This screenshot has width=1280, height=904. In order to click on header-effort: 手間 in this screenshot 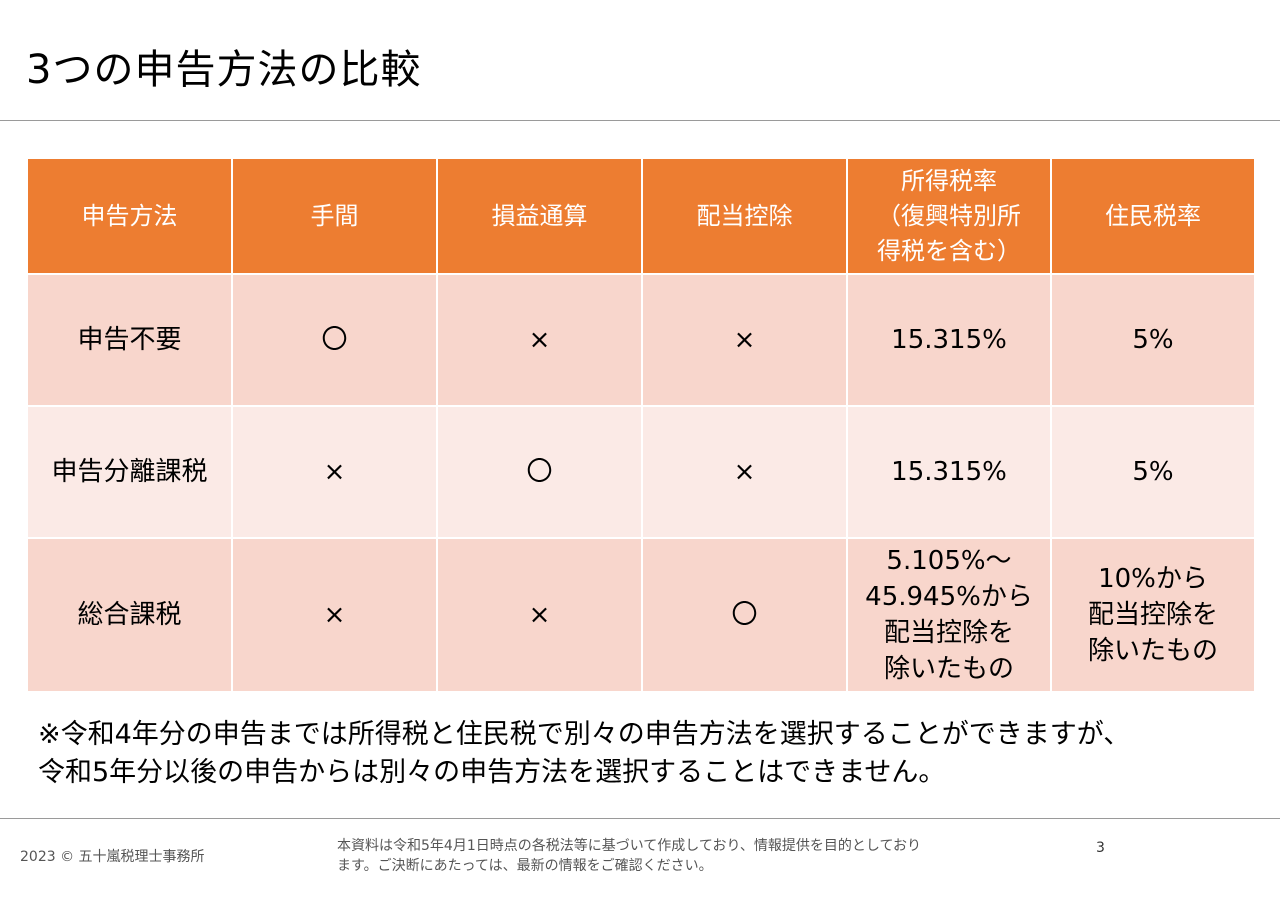, I will do `click(334, 216)`.